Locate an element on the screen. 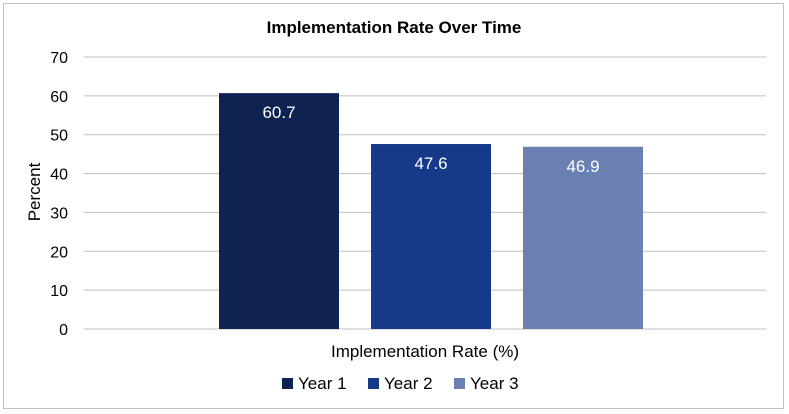  y-tick-label: 40 is located at coordinates (59, 175).